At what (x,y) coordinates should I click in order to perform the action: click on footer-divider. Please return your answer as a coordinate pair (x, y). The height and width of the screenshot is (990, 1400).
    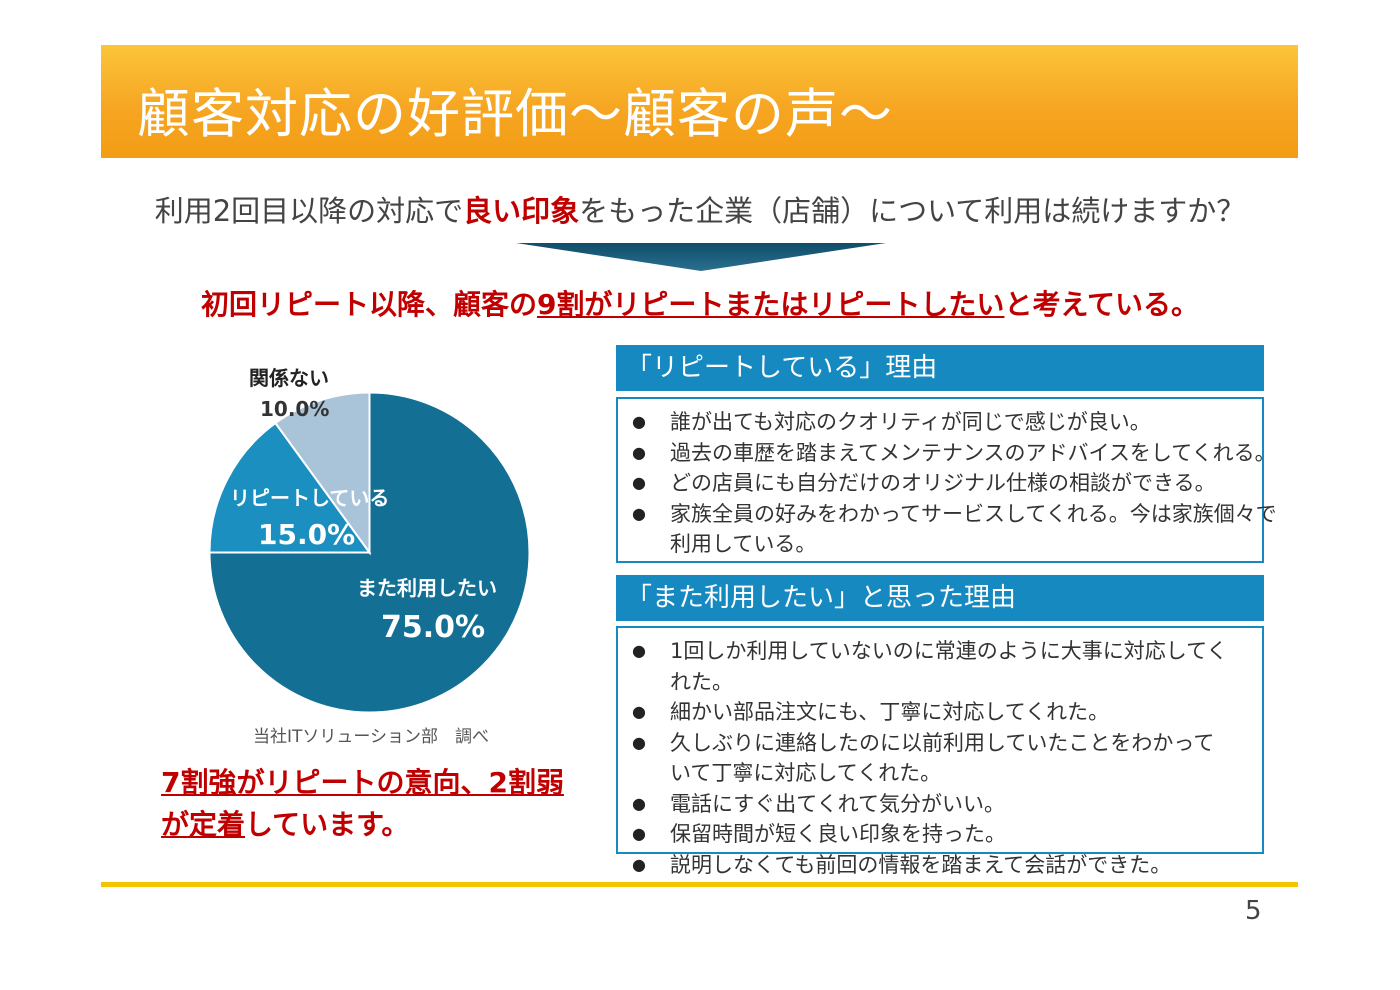
    Looking at the image, I should click on (699, 884).